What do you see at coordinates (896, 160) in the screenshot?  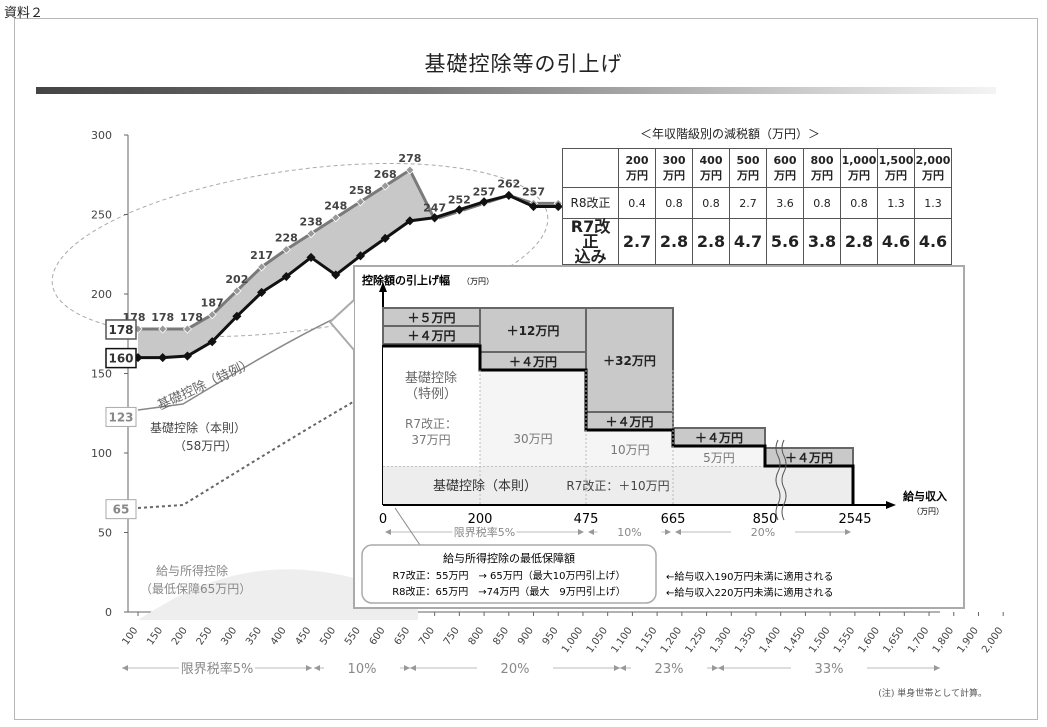 I see `header-amount: 1,500` at bounding box center [896, 160].